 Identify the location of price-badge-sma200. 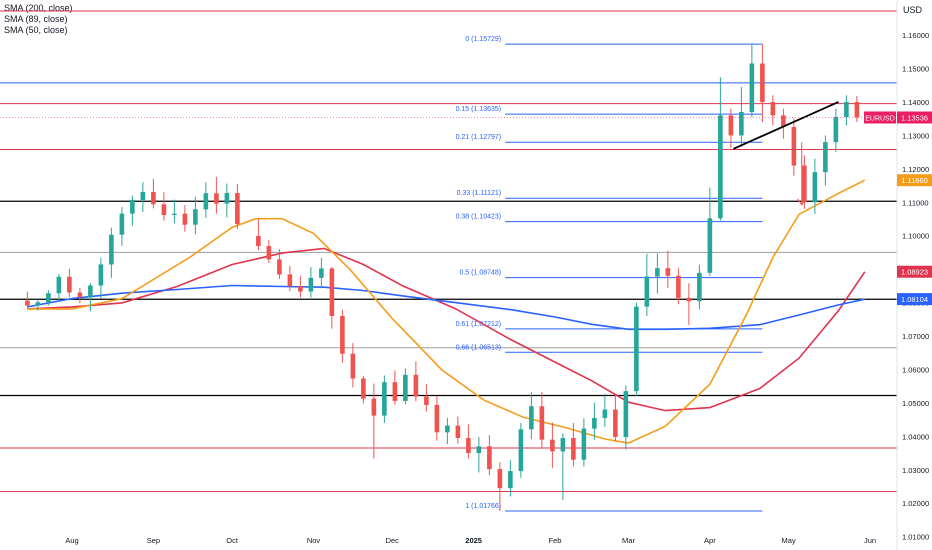
(914, 271).